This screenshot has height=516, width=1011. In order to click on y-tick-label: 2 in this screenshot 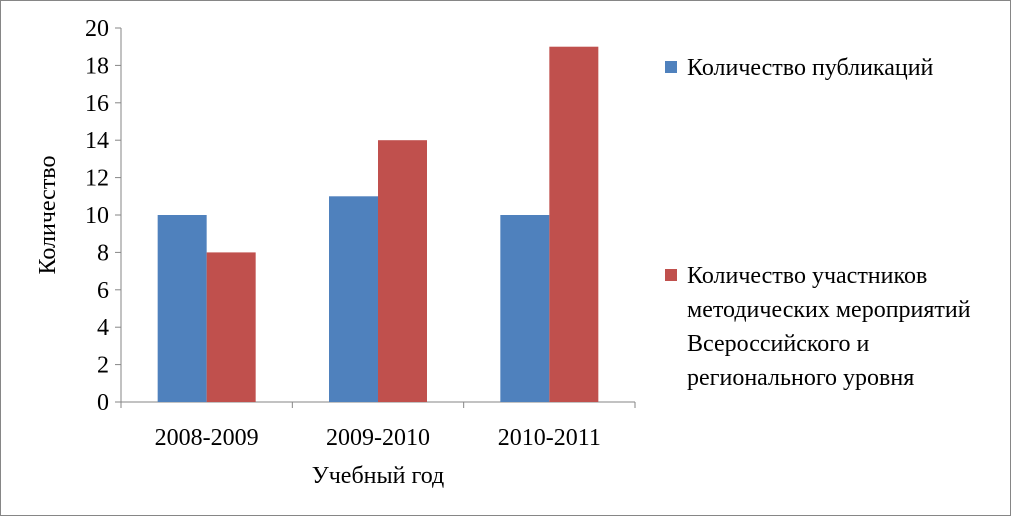, I will do `click(103, 366)`.